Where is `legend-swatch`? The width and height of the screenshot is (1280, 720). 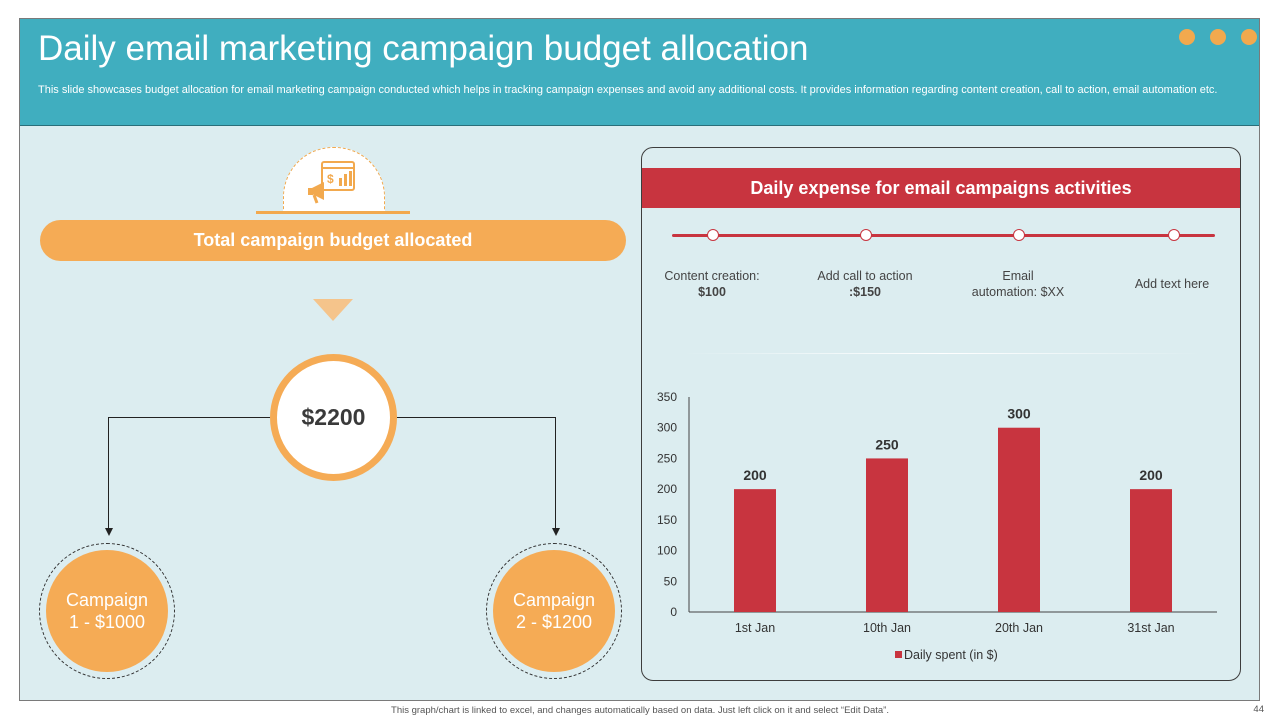 legend-swatch is located at coordinates (898, 654).